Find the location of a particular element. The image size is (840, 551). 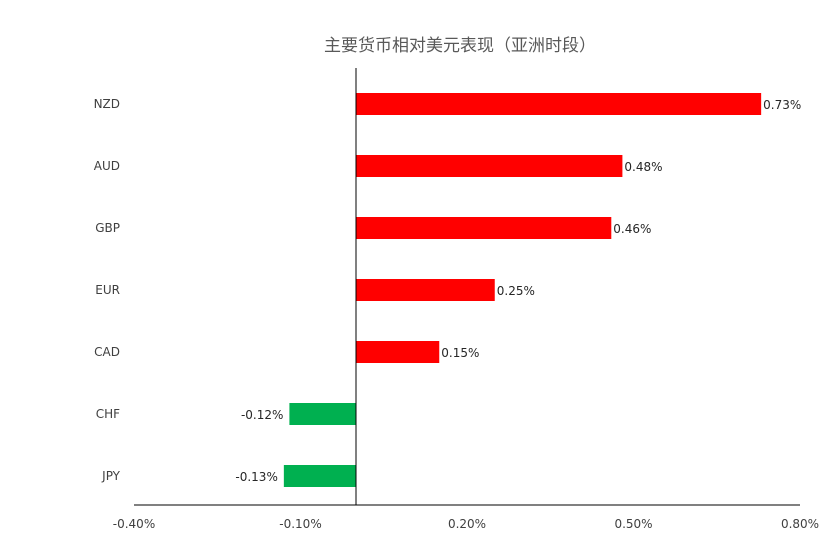

bar-cad is located at coordinates (398, 352).